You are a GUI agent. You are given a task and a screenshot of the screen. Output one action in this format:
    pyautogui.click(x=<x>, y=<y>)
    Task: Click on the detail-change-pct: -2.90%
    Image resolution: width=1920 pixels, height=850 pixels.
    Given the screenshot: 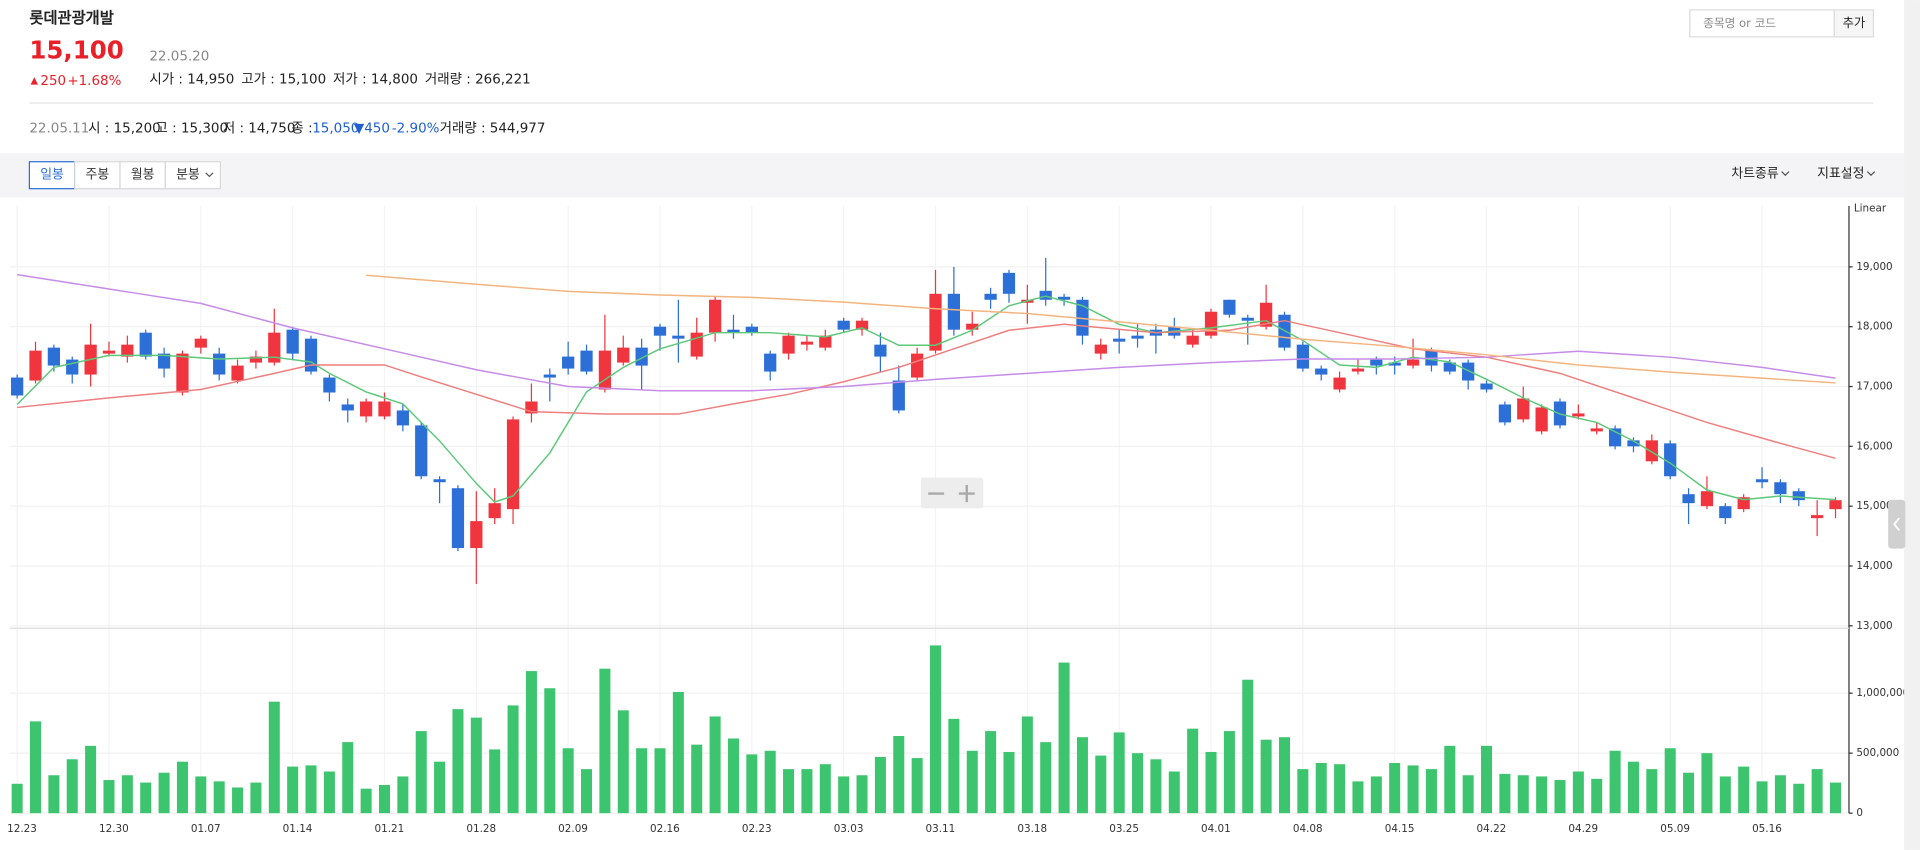 What is the action you would take?
    pyautogui.click(x=416, y=129)
    